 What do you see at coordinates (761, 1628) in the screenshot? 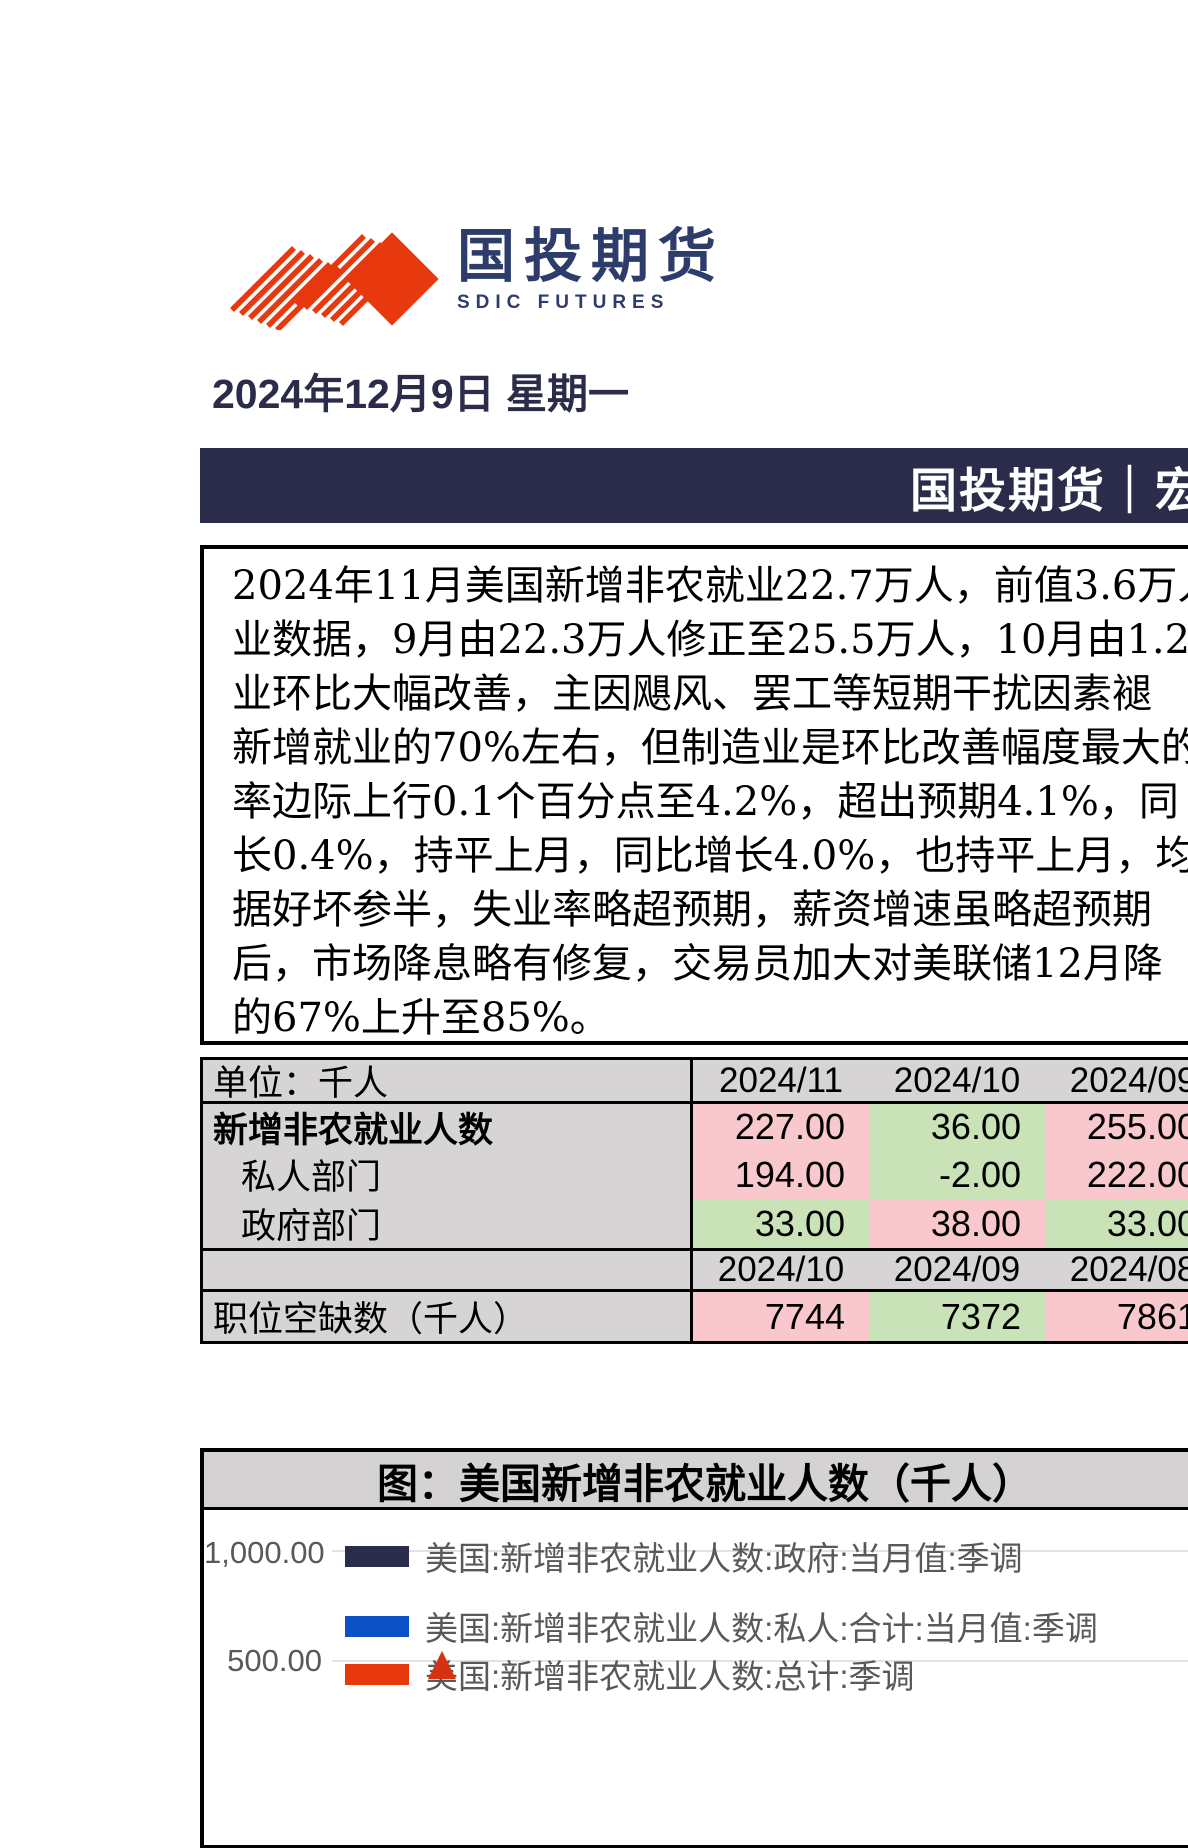
I see `legend-label: 美国:新增非农就业人数:私人:合计:当月值:季调` at bounding box center [761, 1628].